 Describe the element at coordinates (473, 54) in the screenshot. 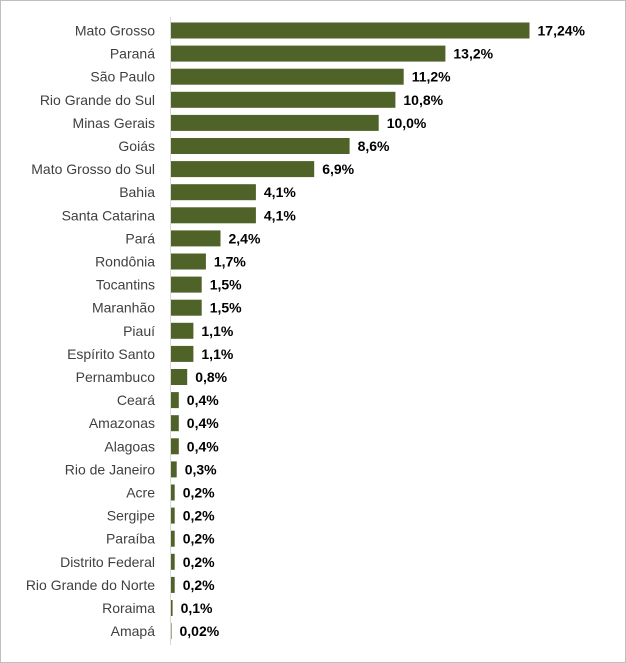

I see `data-label: 13,2%` at that location.